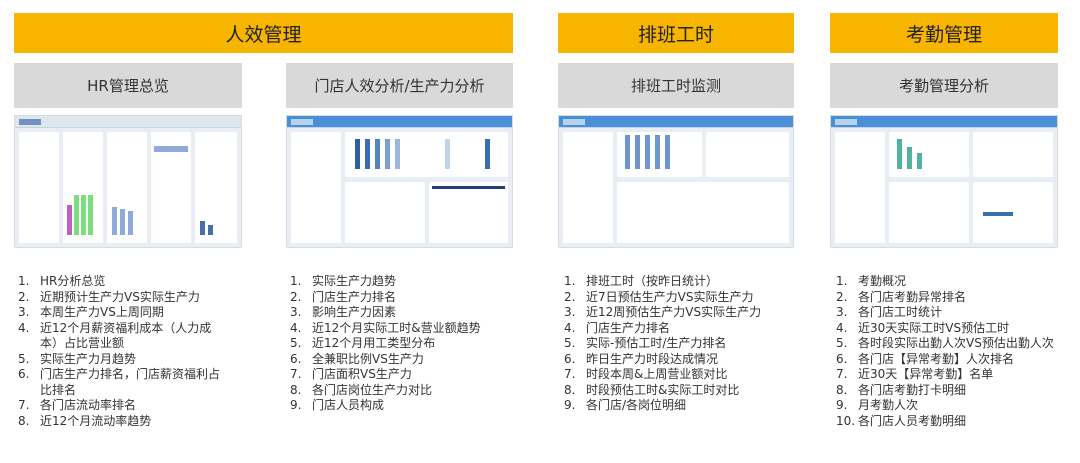 The width and height of the screenshot is (1080, 463). I want to click on list-item: 4. 近12个月薪资福利成本（人力成本）占比营业额, so click(123, 336).